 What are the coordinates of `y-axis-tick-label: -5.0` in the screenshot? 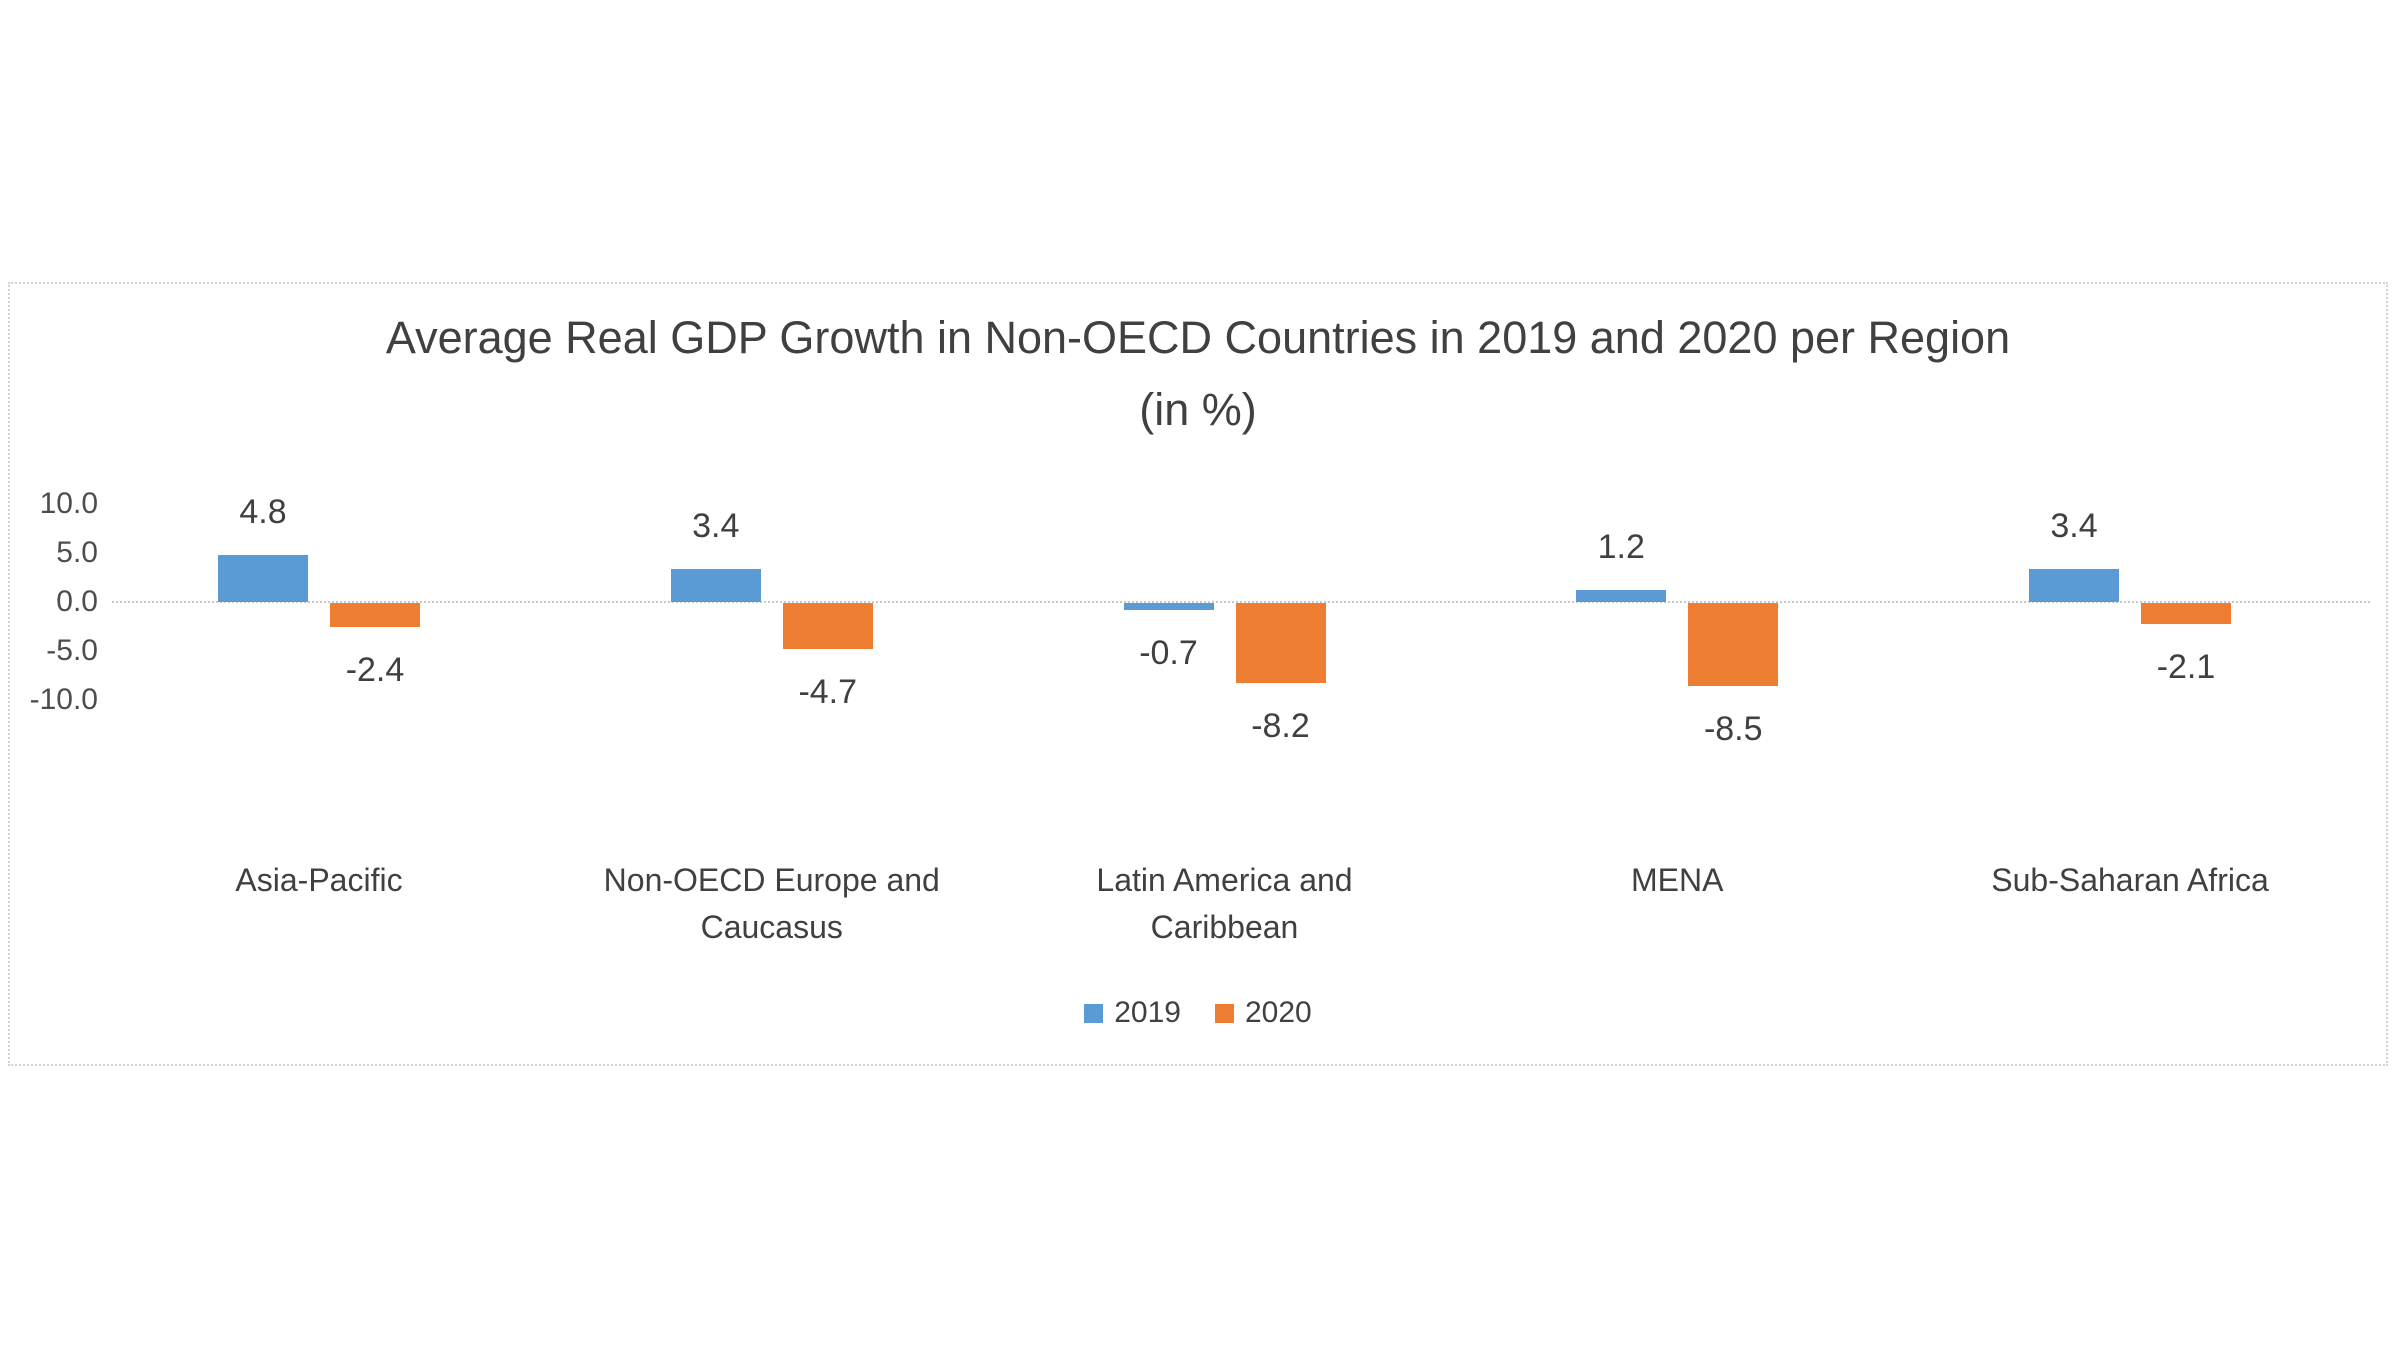 It's located at (72, 650).